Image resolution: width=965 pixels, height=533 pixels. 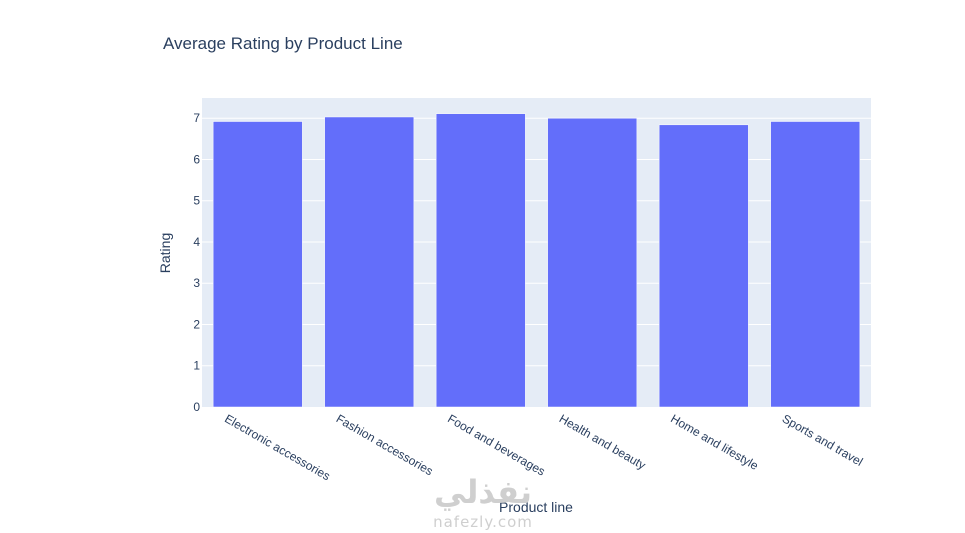 I want to click on y-axis-ticks: 0 1 2 3 4 5 6 7, so click(x=196, y=262).